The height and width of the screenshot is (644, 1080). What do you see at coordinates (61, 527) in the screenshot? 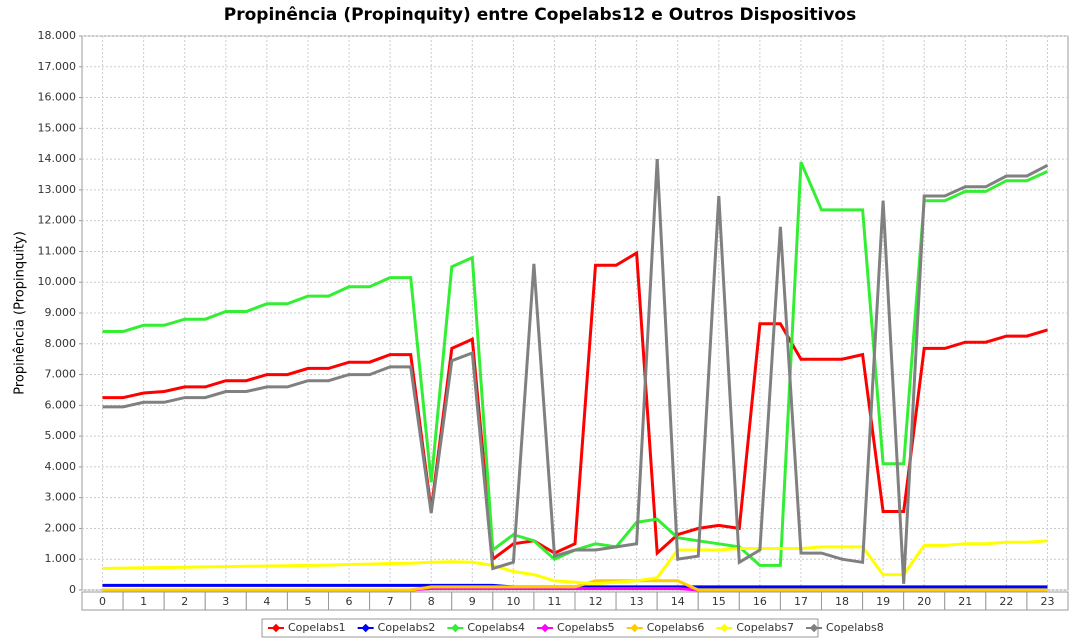
I see `y-tick-label: 2.000` at bounding box center [61, 527].